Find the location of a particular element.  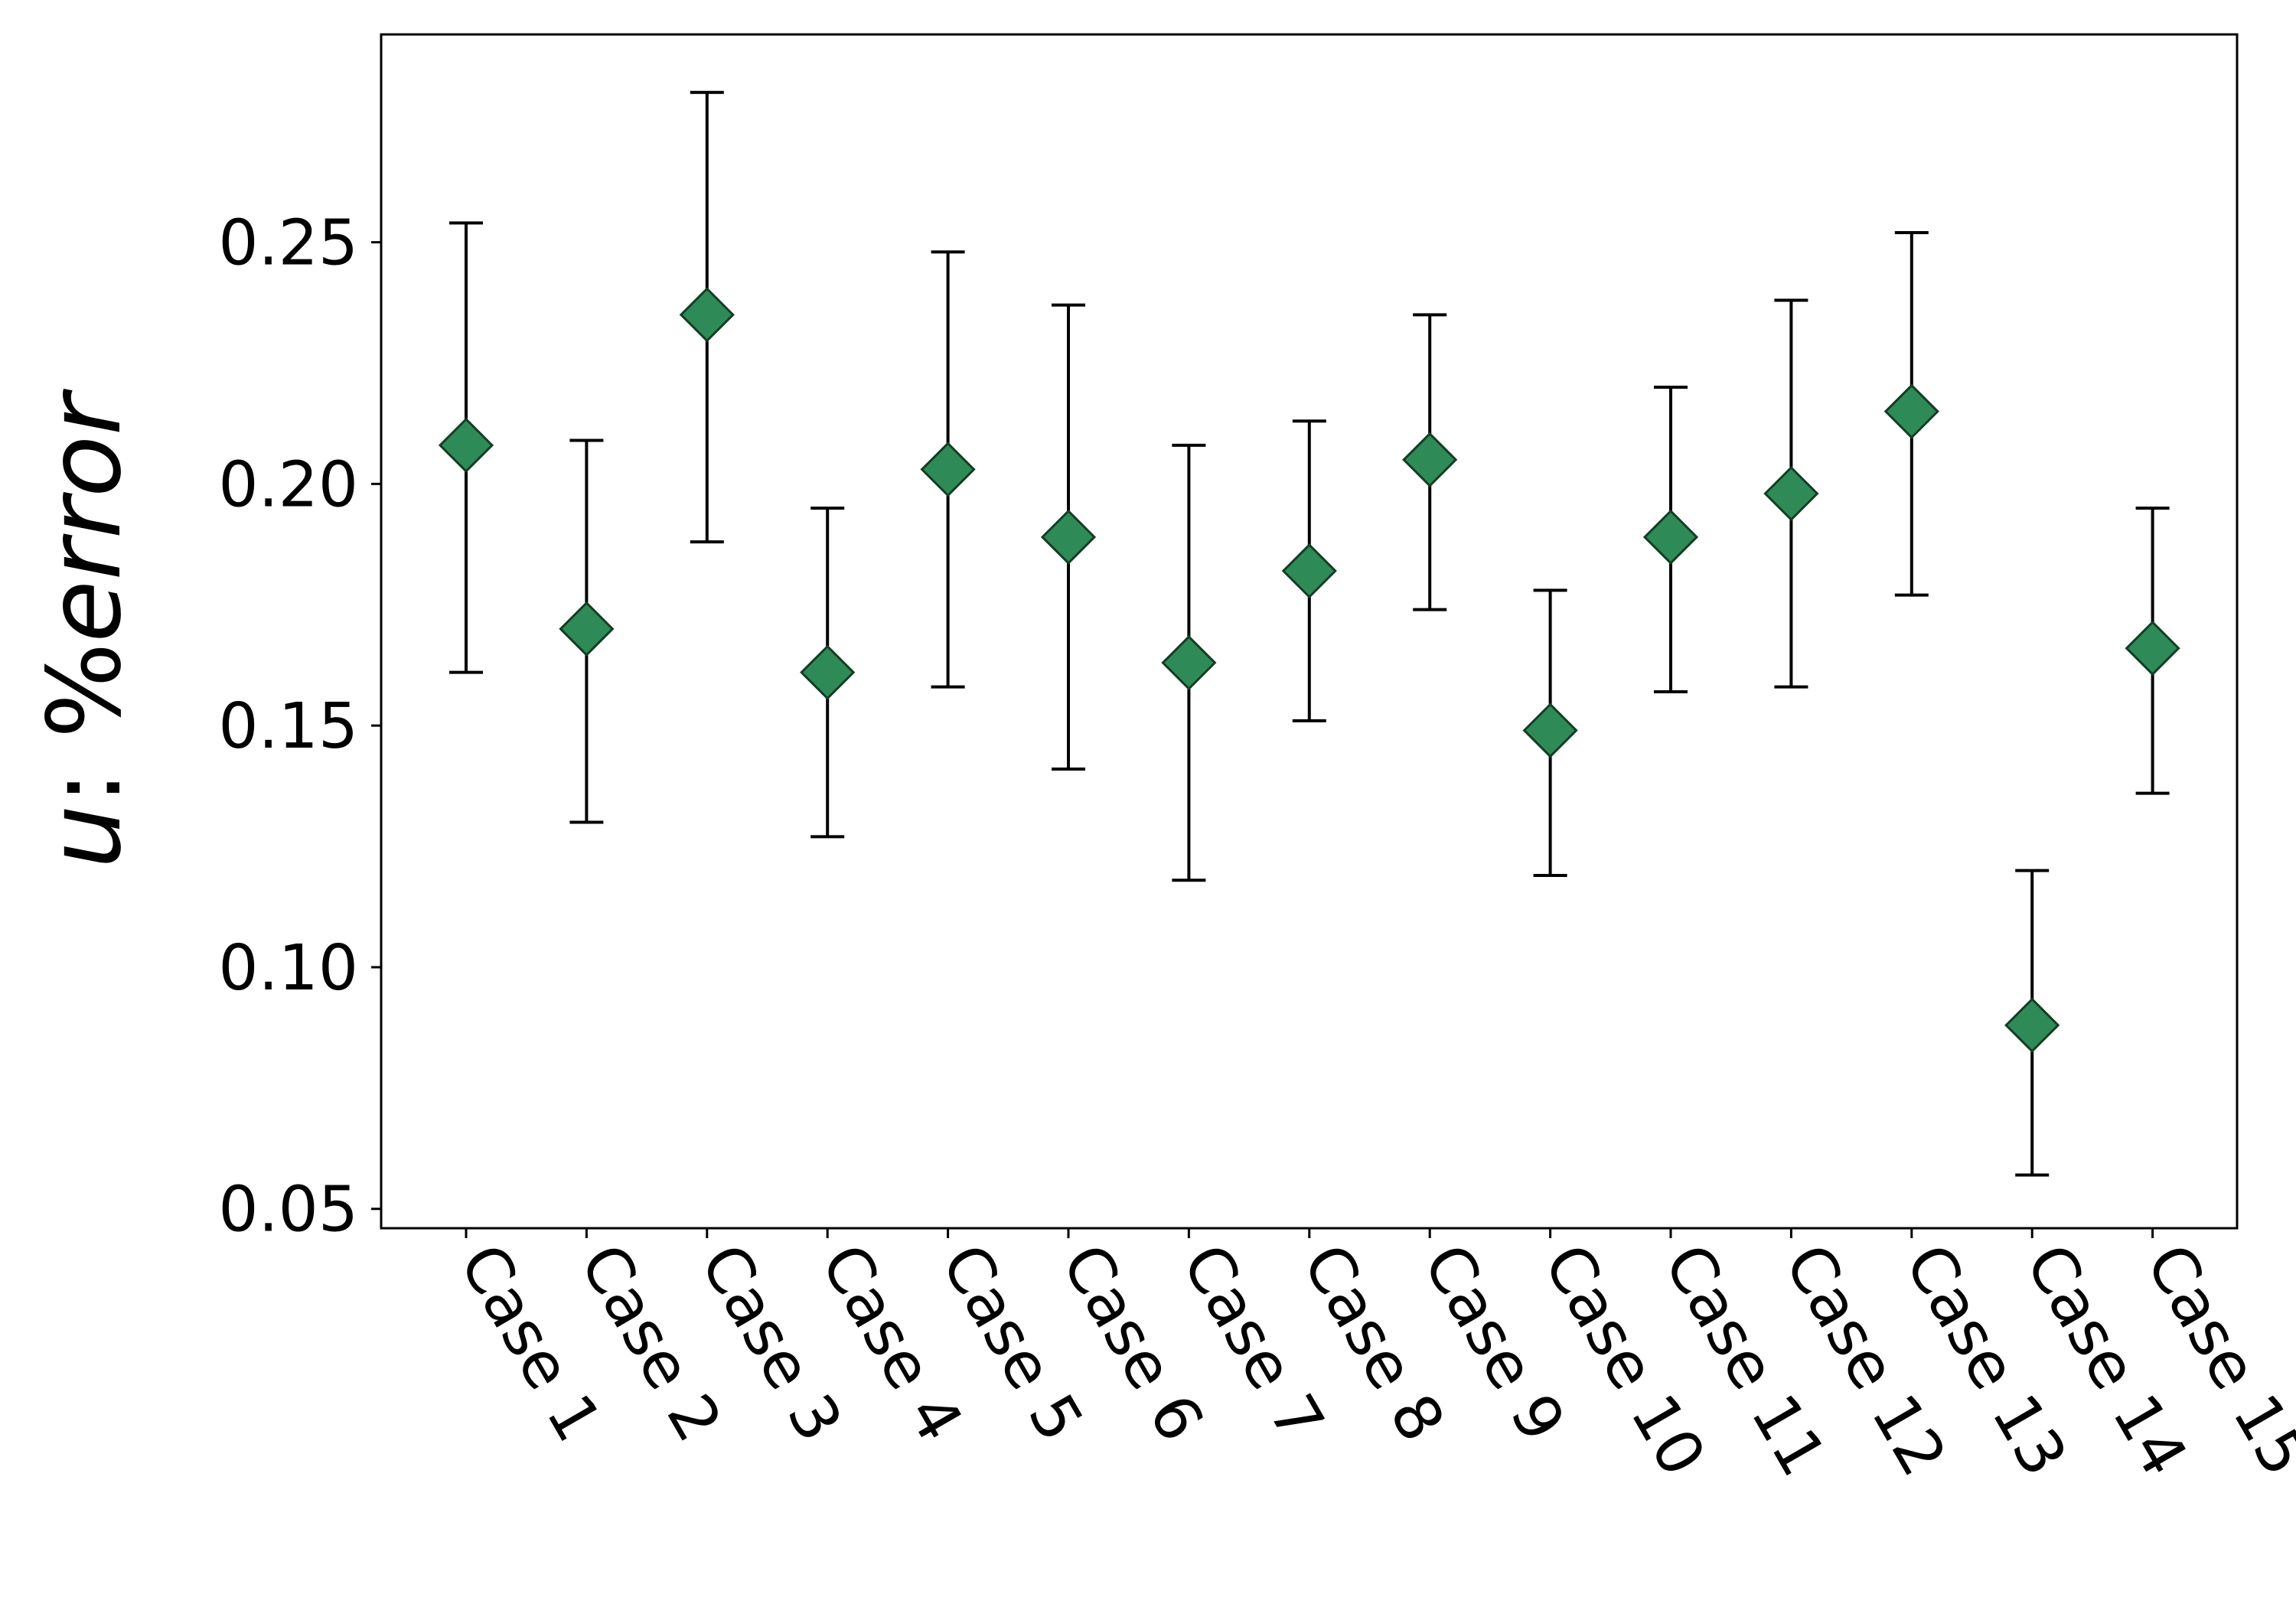

y-tick-label: 0.10 is located at coordinates (288, 968).